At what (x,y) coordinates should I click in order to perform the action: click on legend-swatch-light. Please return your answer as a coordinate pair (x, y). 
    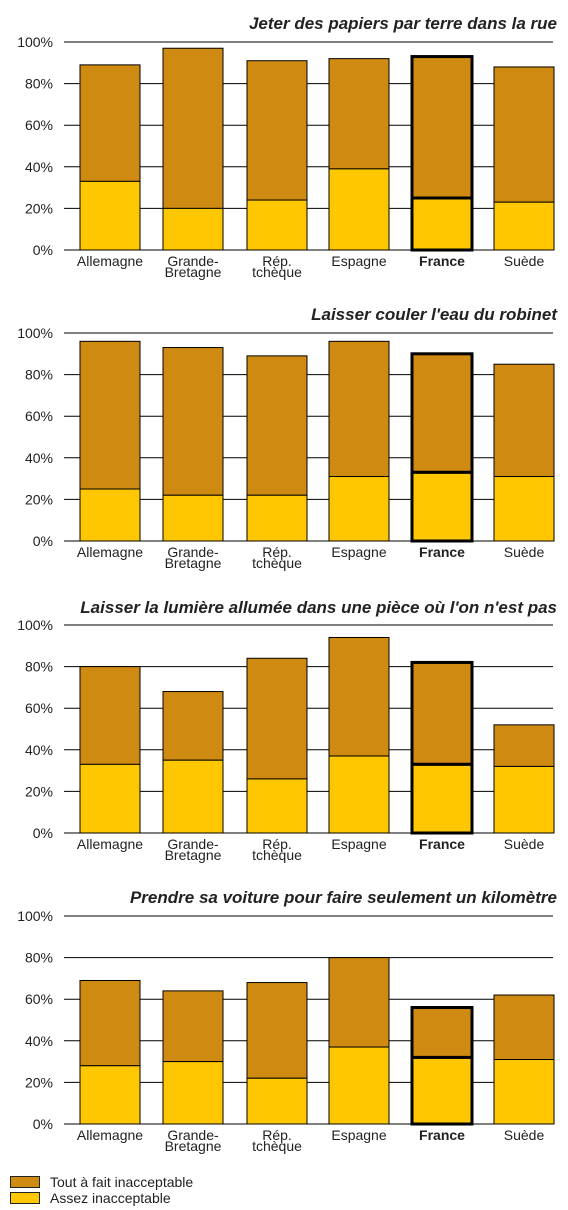
    Looking at the image, I should click on (25, 1198).